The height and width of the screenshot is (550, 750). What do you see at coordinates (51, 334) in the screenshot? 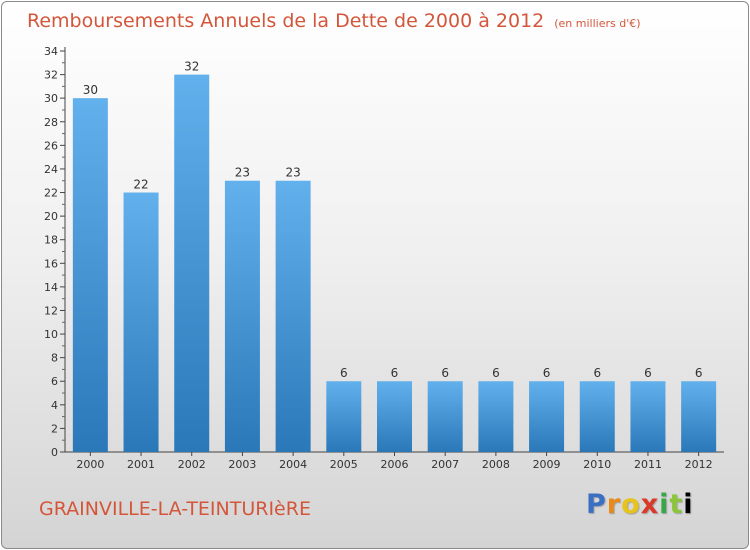
I see `y-tick-label: 10` at bounding box center [51, 334].